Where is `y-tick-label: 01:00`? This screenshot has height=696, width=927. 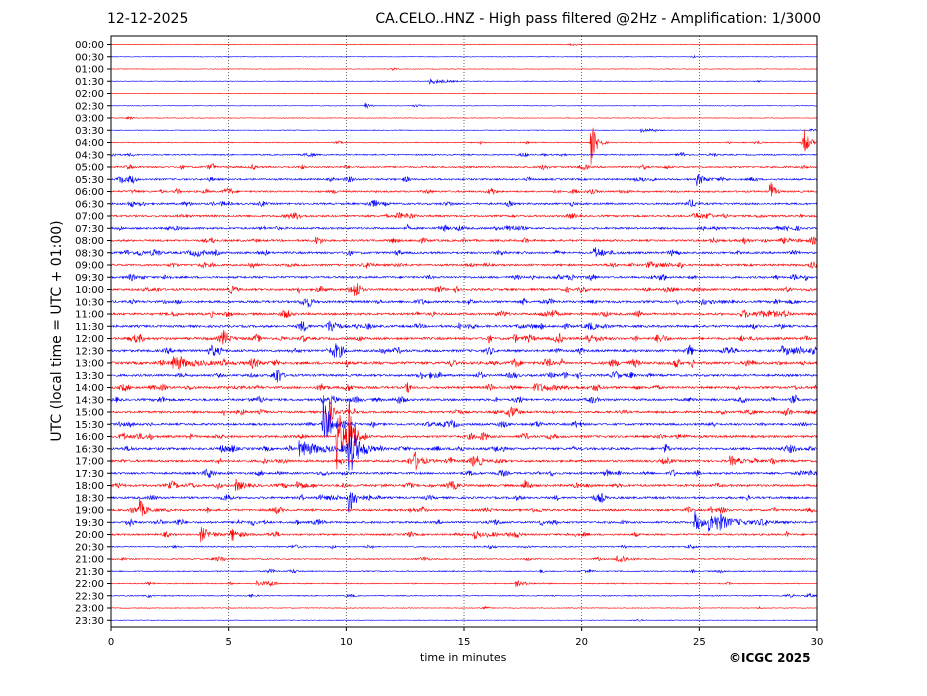
y-tick-label: 01:00 is located at coordinates (89, 70).